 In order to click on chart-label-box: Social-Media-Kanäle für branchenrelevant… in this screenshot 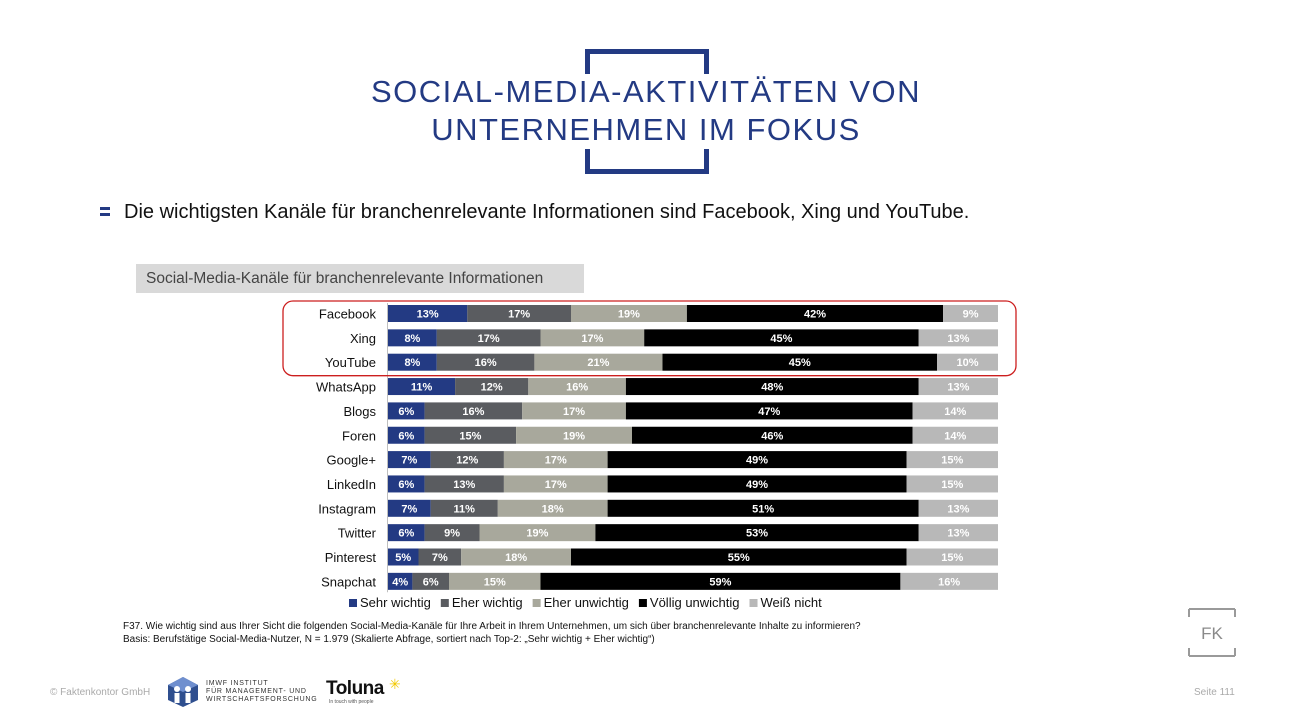, I will do `click(360, 278)`.